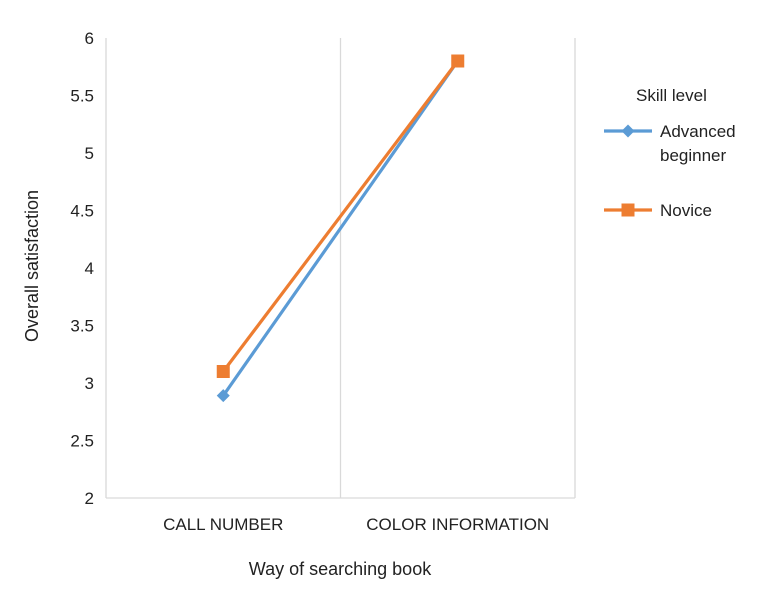 The image size is (771, 599). What do you see at coordinates (658, 210) in the screenshot?
I see `legend-entry: Novice` at bounding box center [658, 210].